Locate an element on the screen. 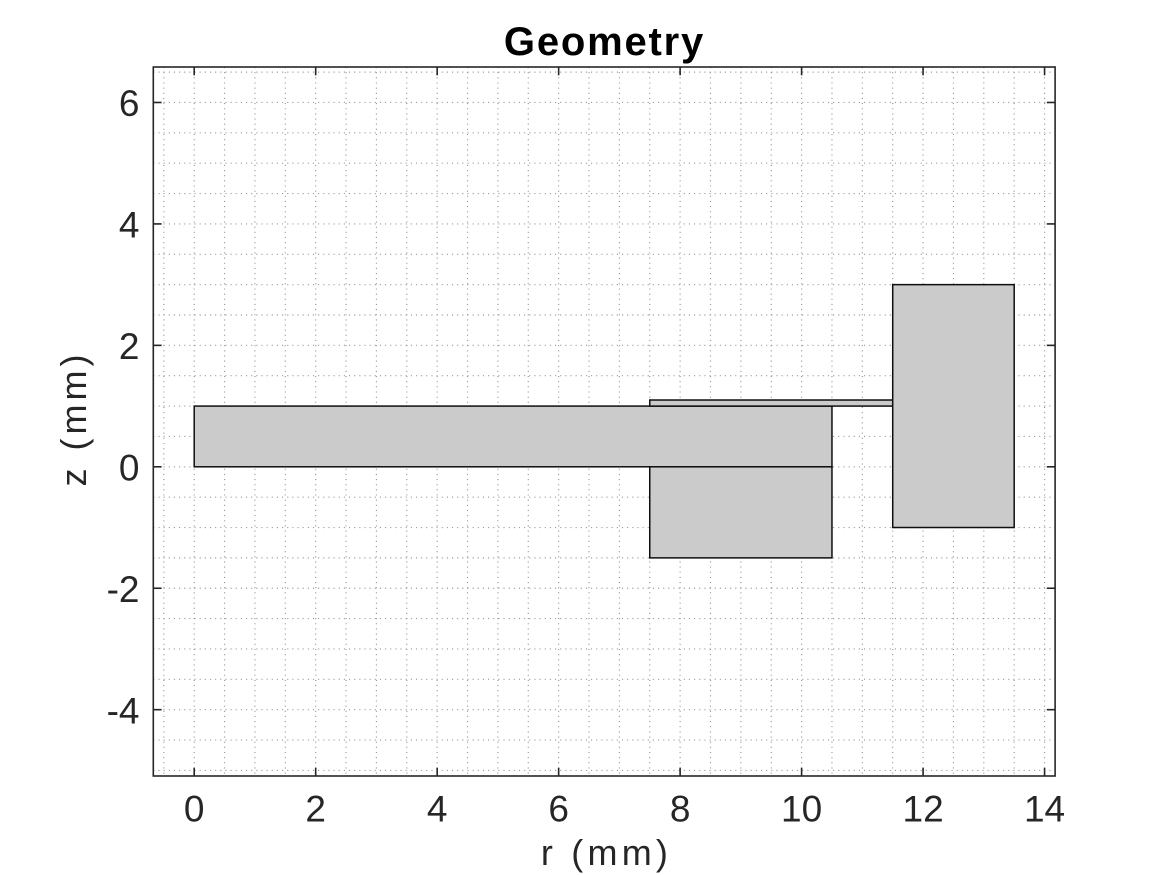 The image size is (1167, 875). svg-text: 12 is located at coordinates (923, 809).